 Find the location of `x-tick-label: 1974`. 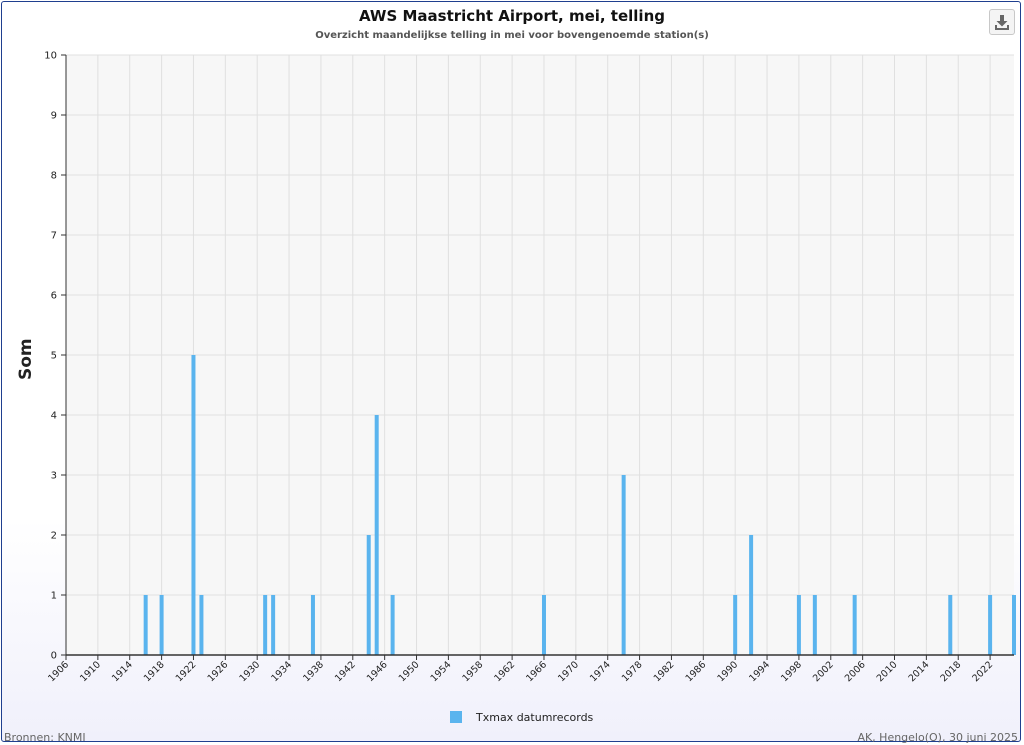

x-tick-label: 1974 is located at coordinates (600, 671).